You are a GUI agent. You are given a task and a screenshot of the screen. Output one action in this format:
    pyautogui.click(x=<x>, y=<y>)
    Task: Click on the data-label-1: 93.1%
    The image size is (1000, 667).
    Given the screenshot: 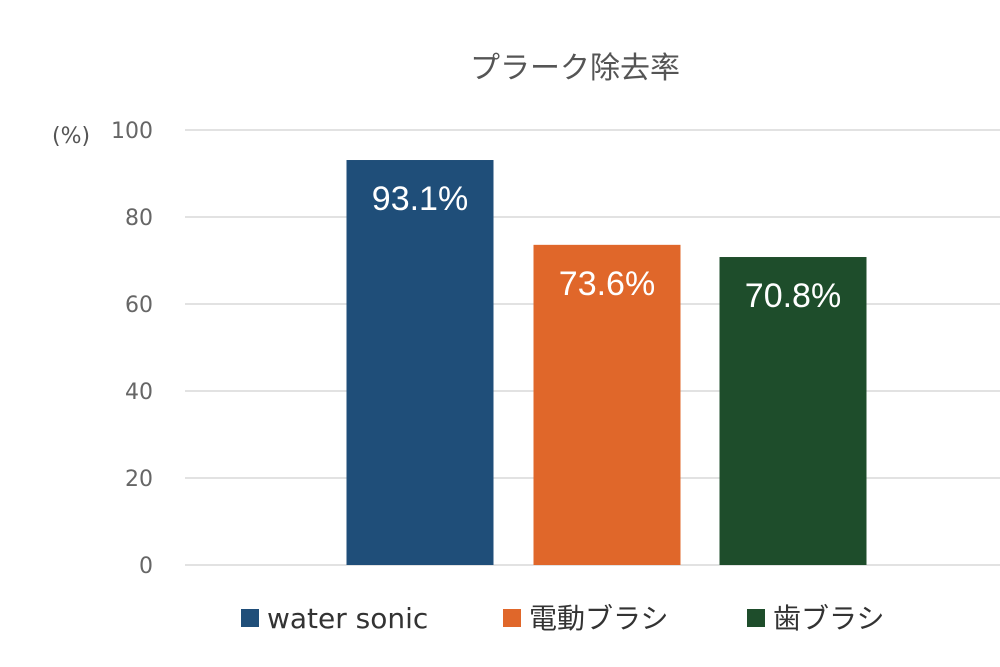 What is the action you would take?
    pyautogui.click(x=420, y=199)
    